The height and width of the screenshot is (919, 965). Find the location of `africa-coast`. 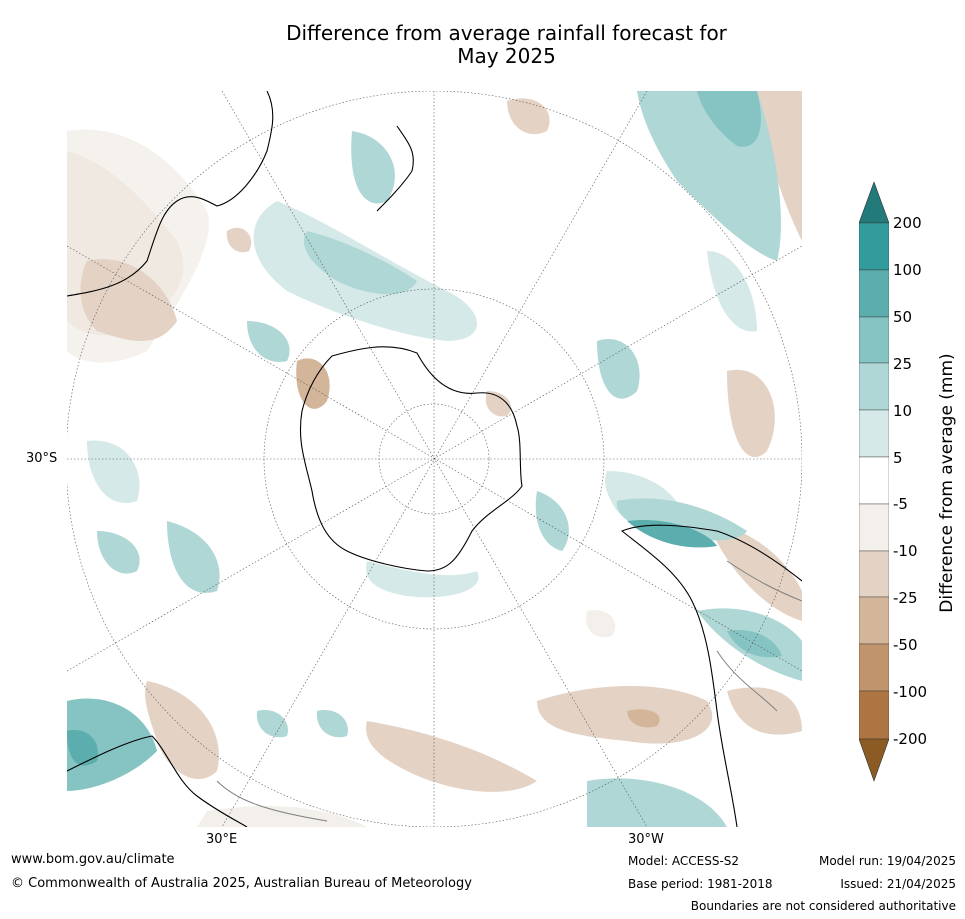

africa-coast is located at coordinates (157, 781).